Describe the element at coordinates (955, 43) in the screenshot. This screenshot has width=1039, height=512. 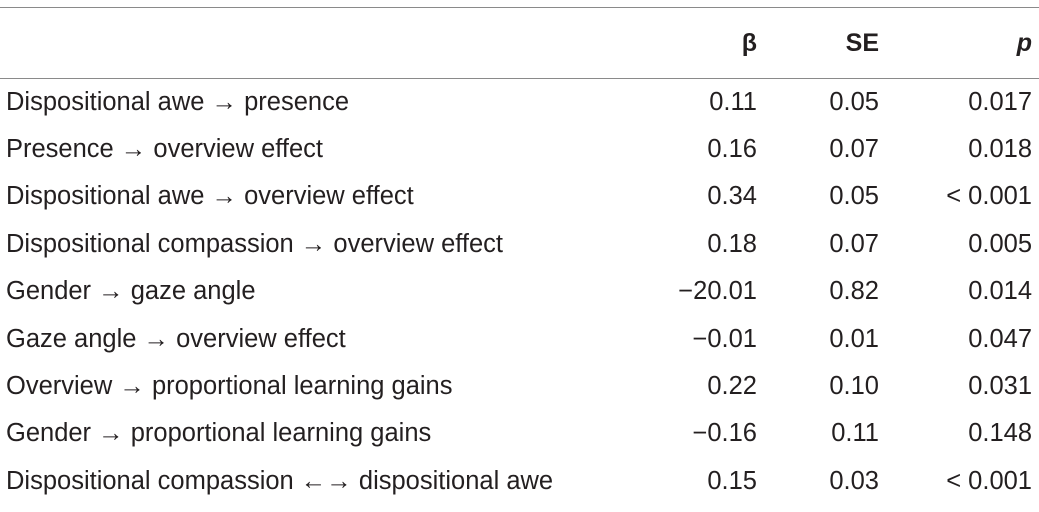
I see `header-p: p` at that location.